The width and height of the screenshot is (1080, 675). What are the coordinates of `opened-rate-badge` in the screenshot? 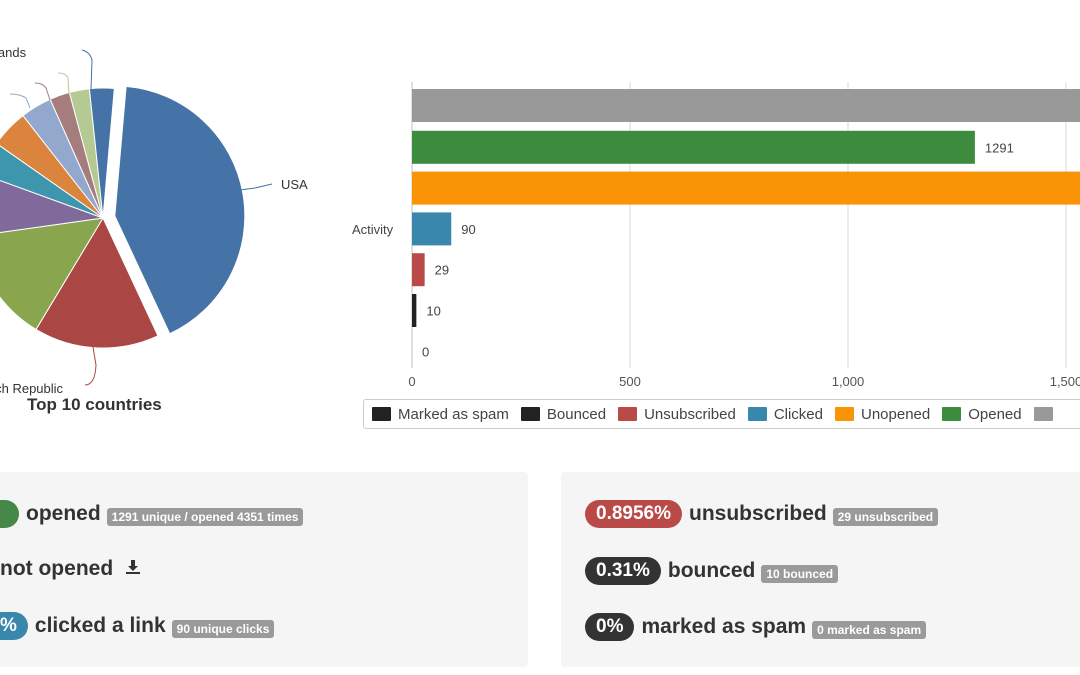 It's located at (9, 514).